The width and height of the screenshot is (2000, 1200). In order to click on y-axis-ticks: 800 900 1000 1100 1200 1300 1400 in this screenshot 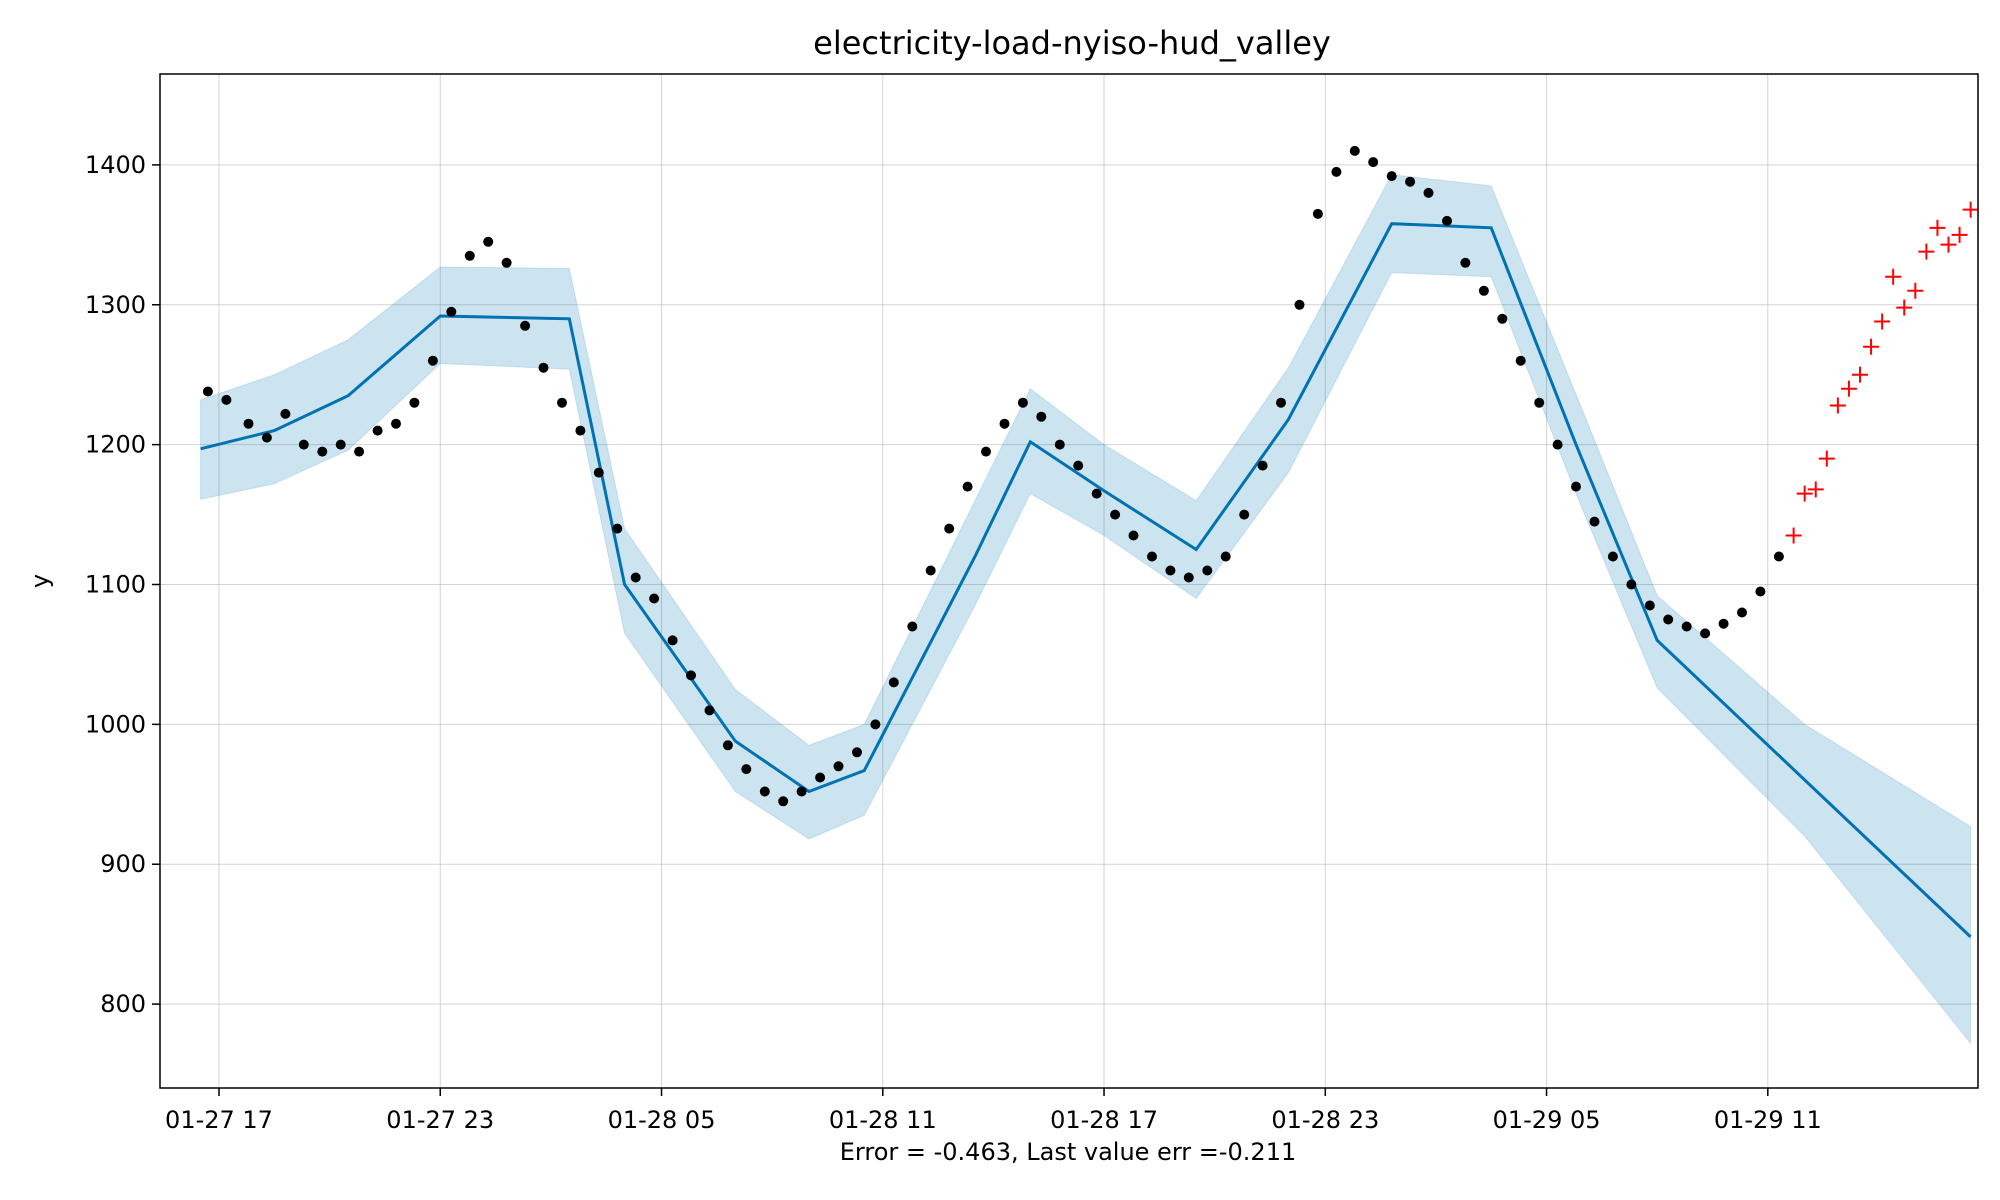, I will do `click(122, 584)`.